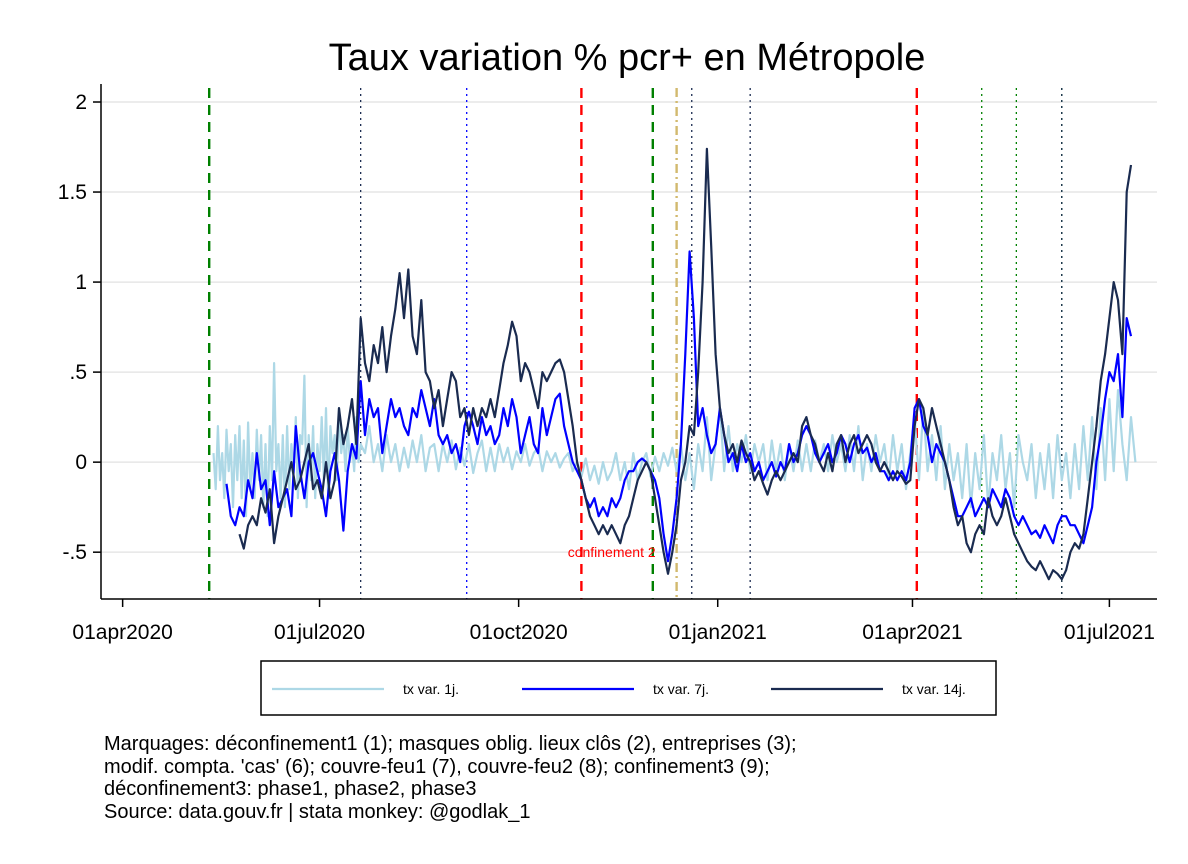 The width and height of the screenshot is (1188, 864). Describe the element at coordinates (934, 689) in the screenshot. I see `legend-label: tx var. 14j.` at that location.